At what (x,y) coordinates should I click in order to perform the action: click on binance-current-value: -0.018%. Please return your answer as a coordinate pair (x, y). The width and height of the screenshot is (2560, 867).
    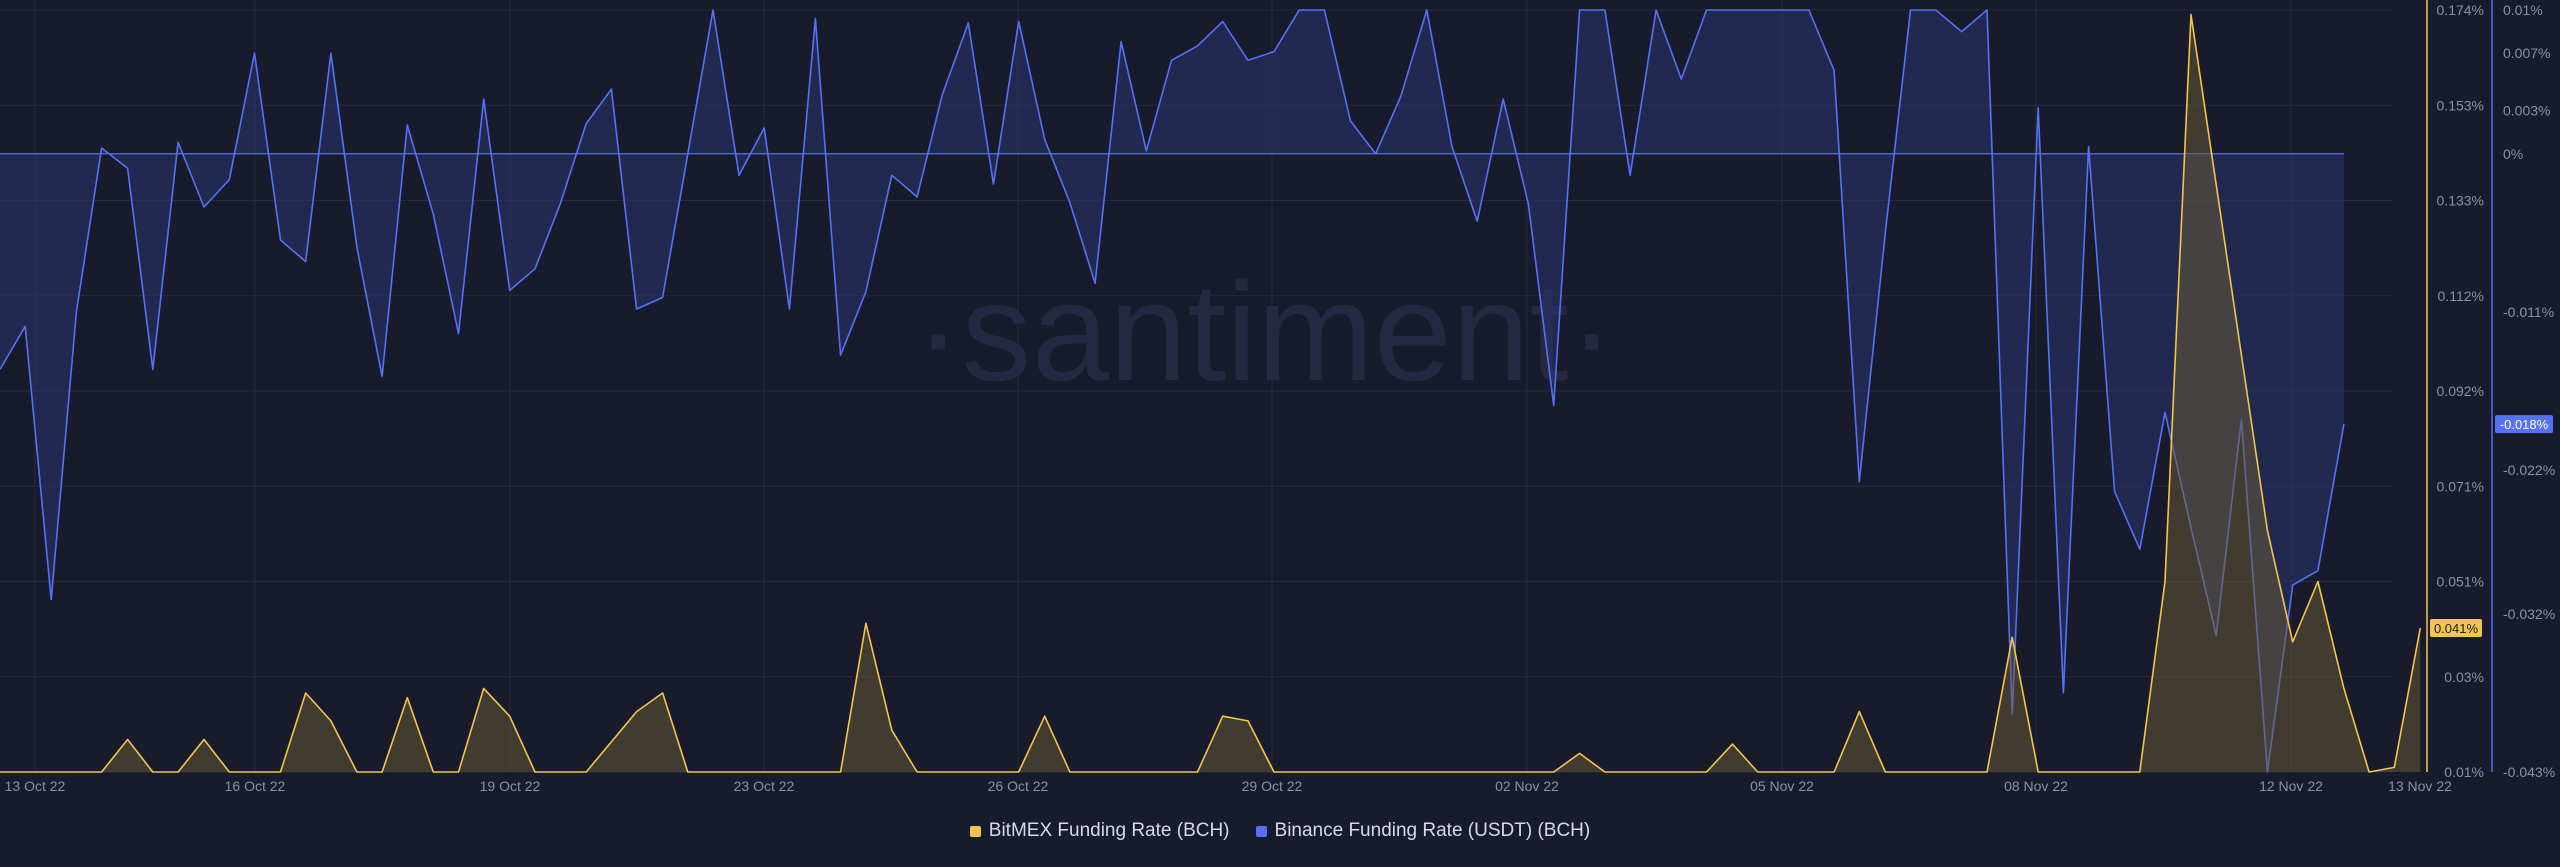
    Looking at the image, I should click on (2524, 424).